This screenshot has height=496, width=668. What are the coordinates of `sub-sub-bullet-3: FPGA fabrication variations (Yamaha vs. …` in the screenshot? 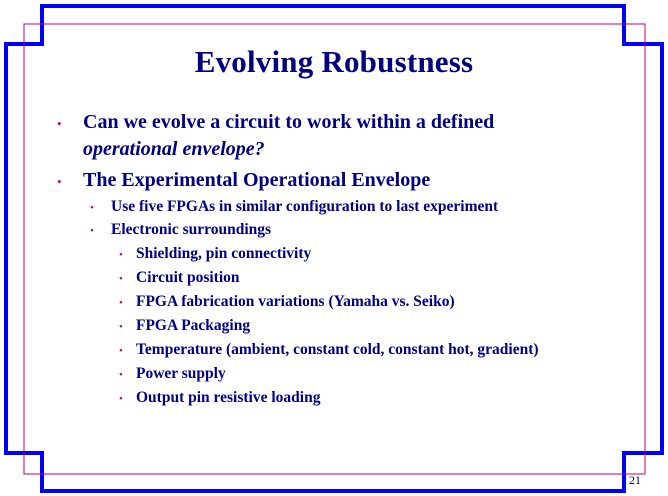 It's located at (295, 301).